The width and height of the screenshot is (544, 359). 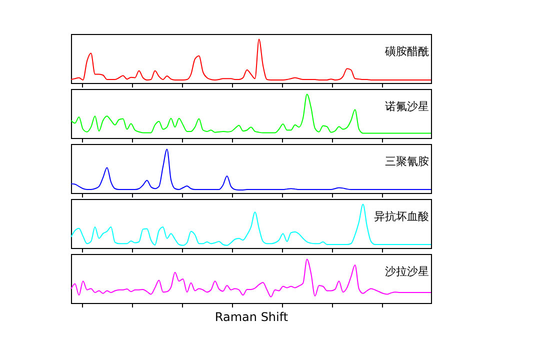 I want to click on series-label: 异抗坏血酸, so click(x=401, y=216).